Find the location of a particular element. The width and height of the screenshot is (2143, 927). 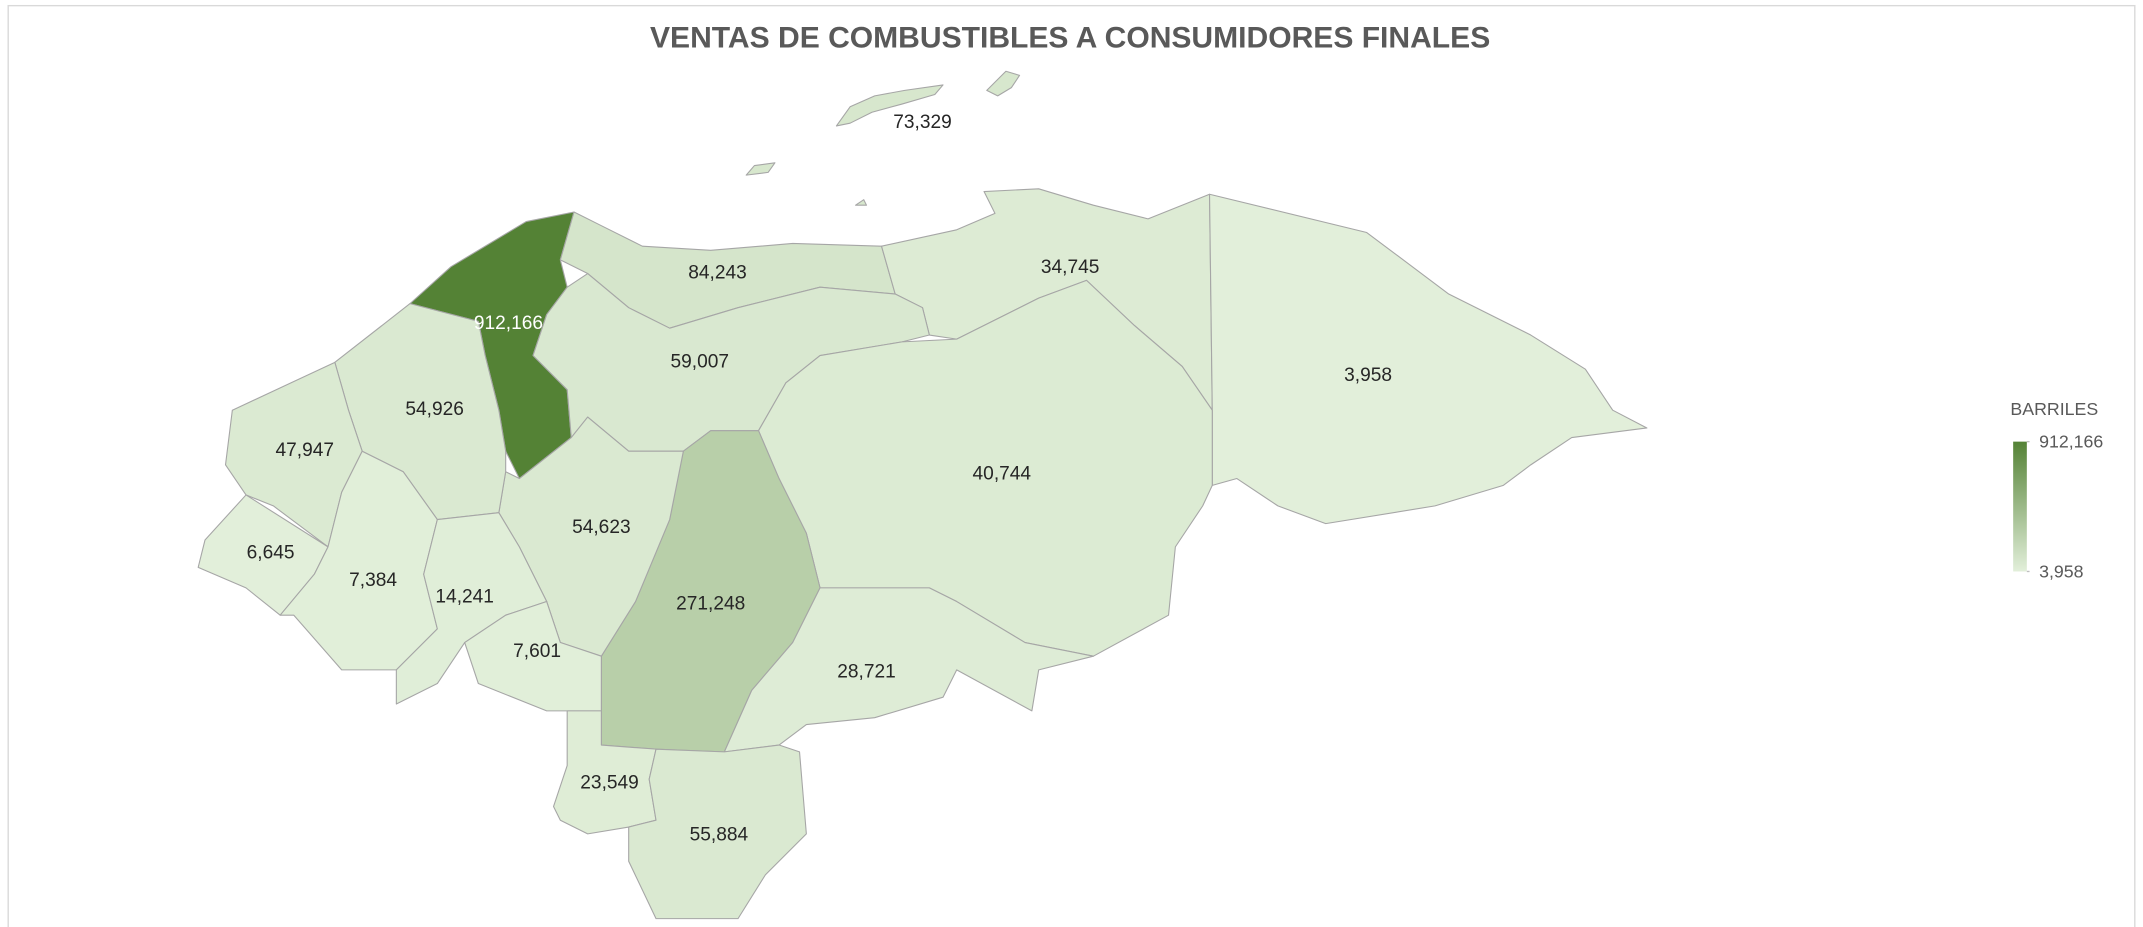

region-label: 14,241 is located at coordinates (464, 596).